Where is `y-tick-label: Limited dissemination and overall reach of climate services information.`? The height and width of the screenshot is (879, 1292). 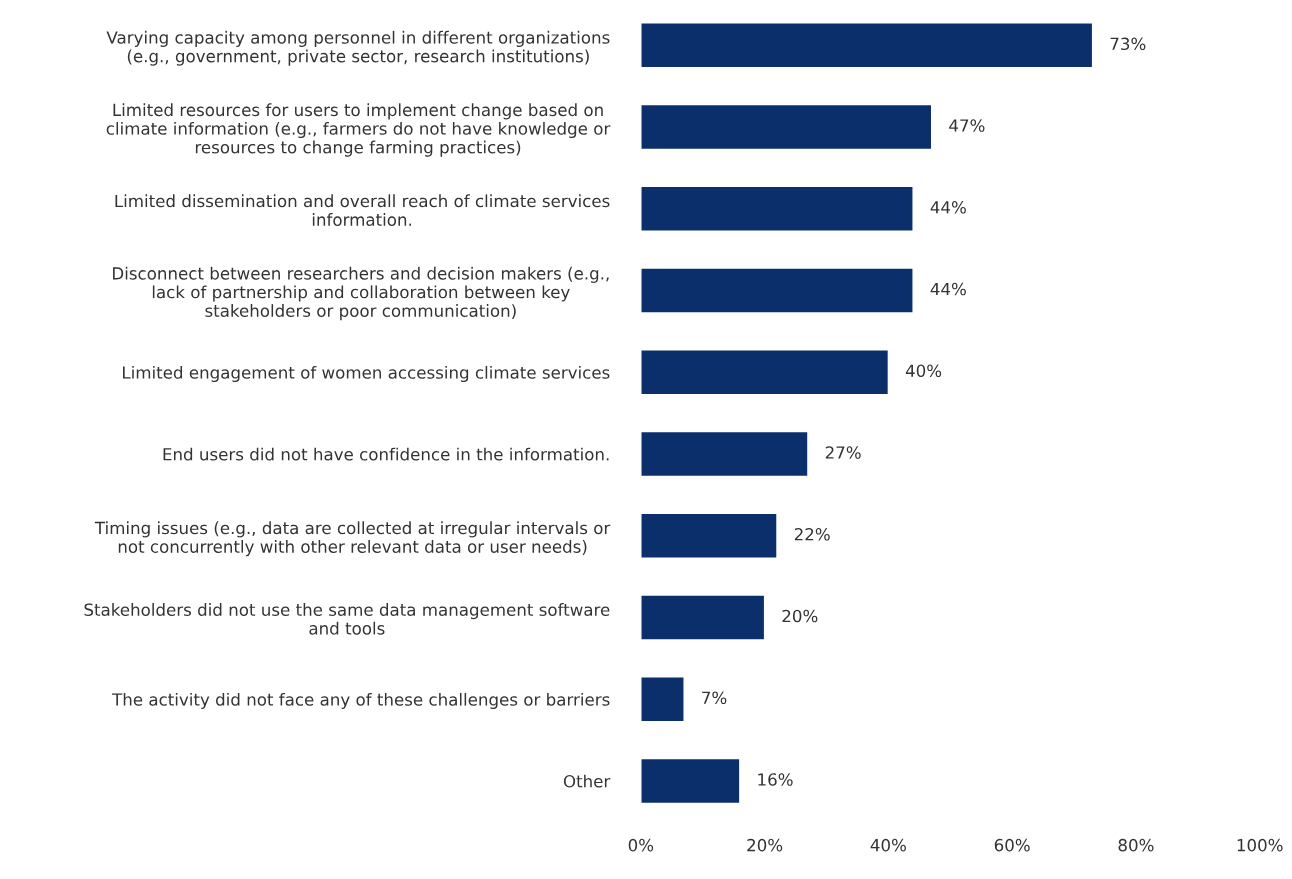 y-tick-label: Limited dissemination and overall reach of climate services information. is located at coordinates (362, 210).